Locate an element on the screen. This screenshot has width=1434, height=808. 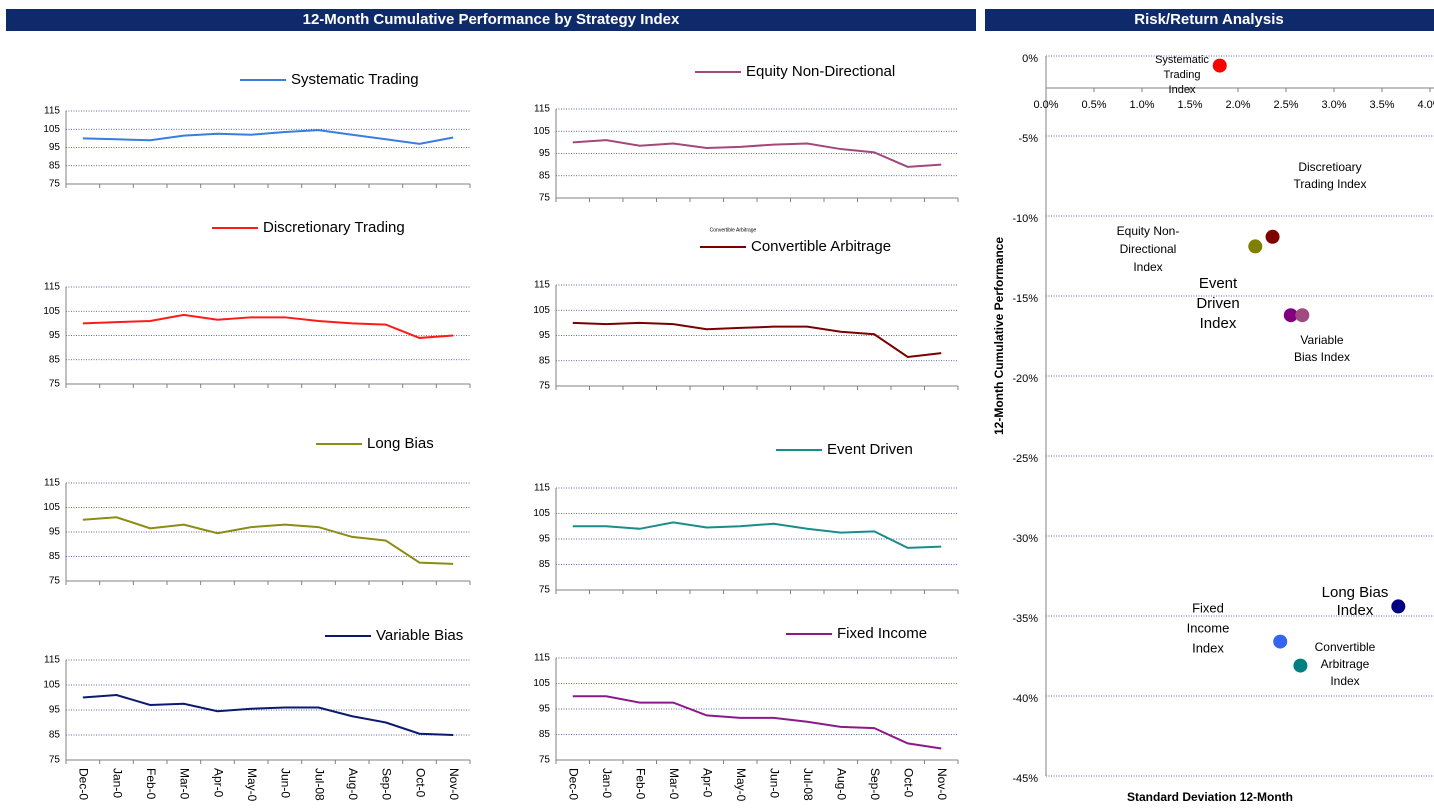
y-tick-label: 0% is located at coordinates (1030, 59).